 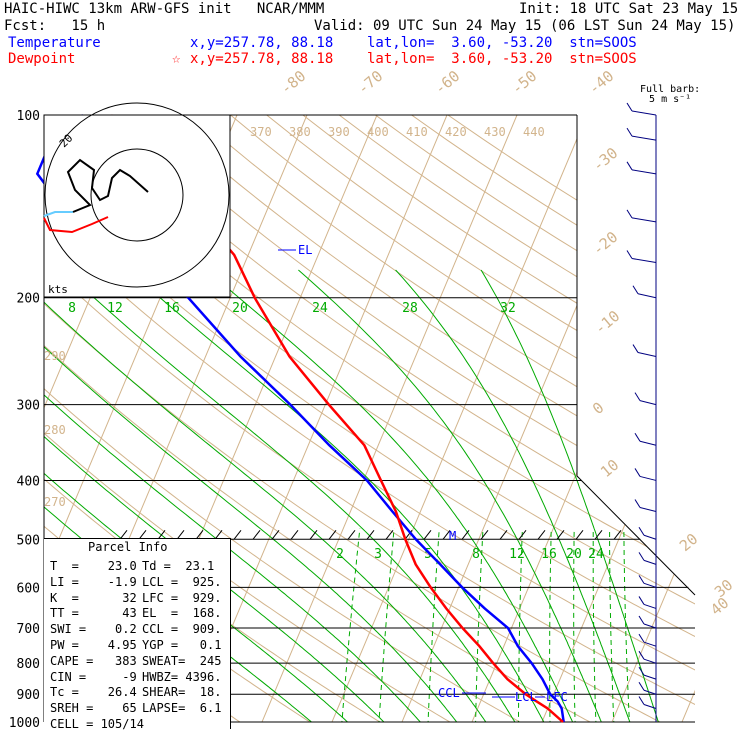 What do you see at coordinates (132, 567) in the screenshot?
I see `parcel-info-row: T = 23.0 Td = 23.1` at bounding box center [132, 567].